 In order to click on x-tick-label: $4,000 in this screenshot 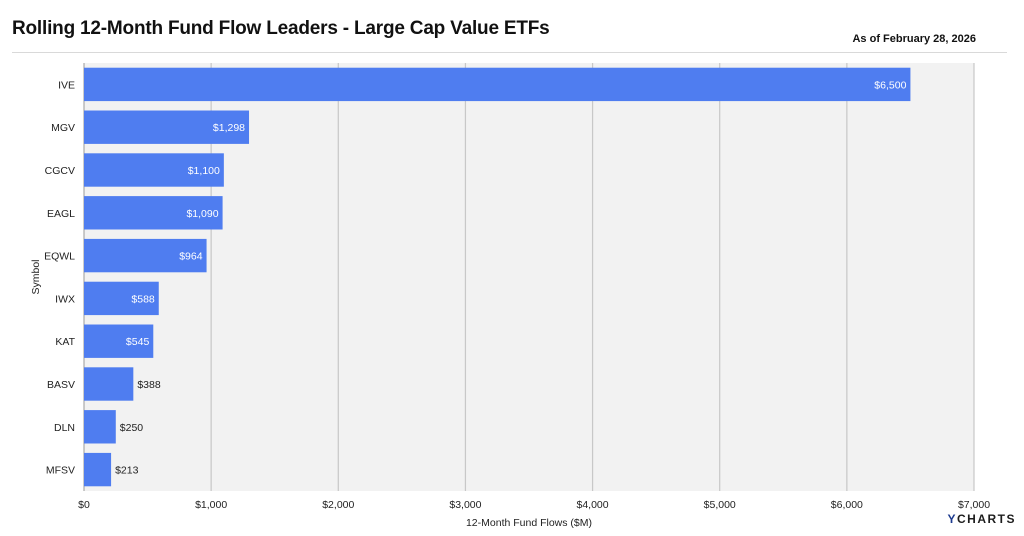, I will do `click(593, 505)`.